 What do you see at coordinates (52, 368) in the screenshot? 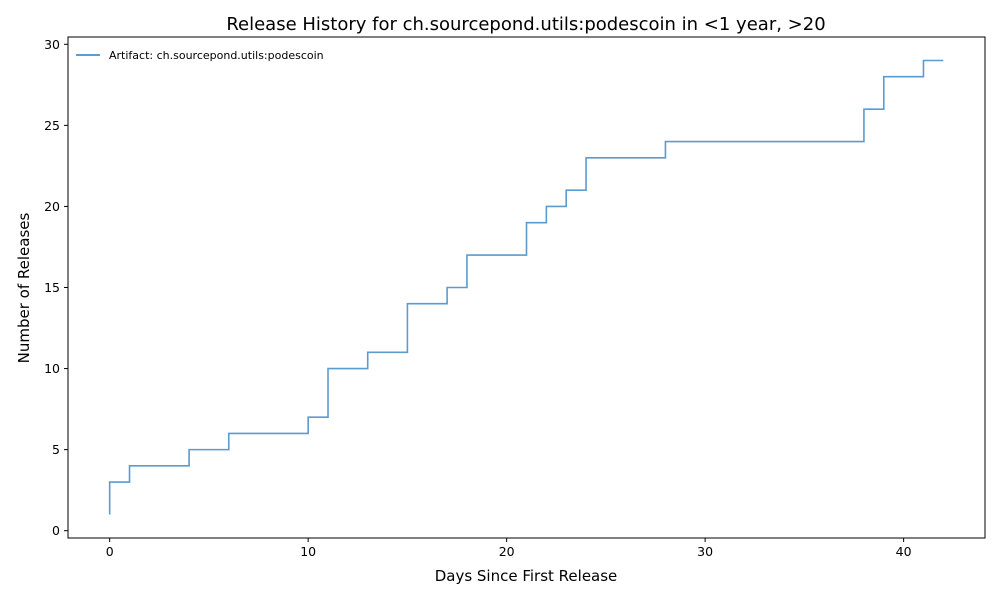
I see `y-tick-label: 10` at bounding box center [52, 368].